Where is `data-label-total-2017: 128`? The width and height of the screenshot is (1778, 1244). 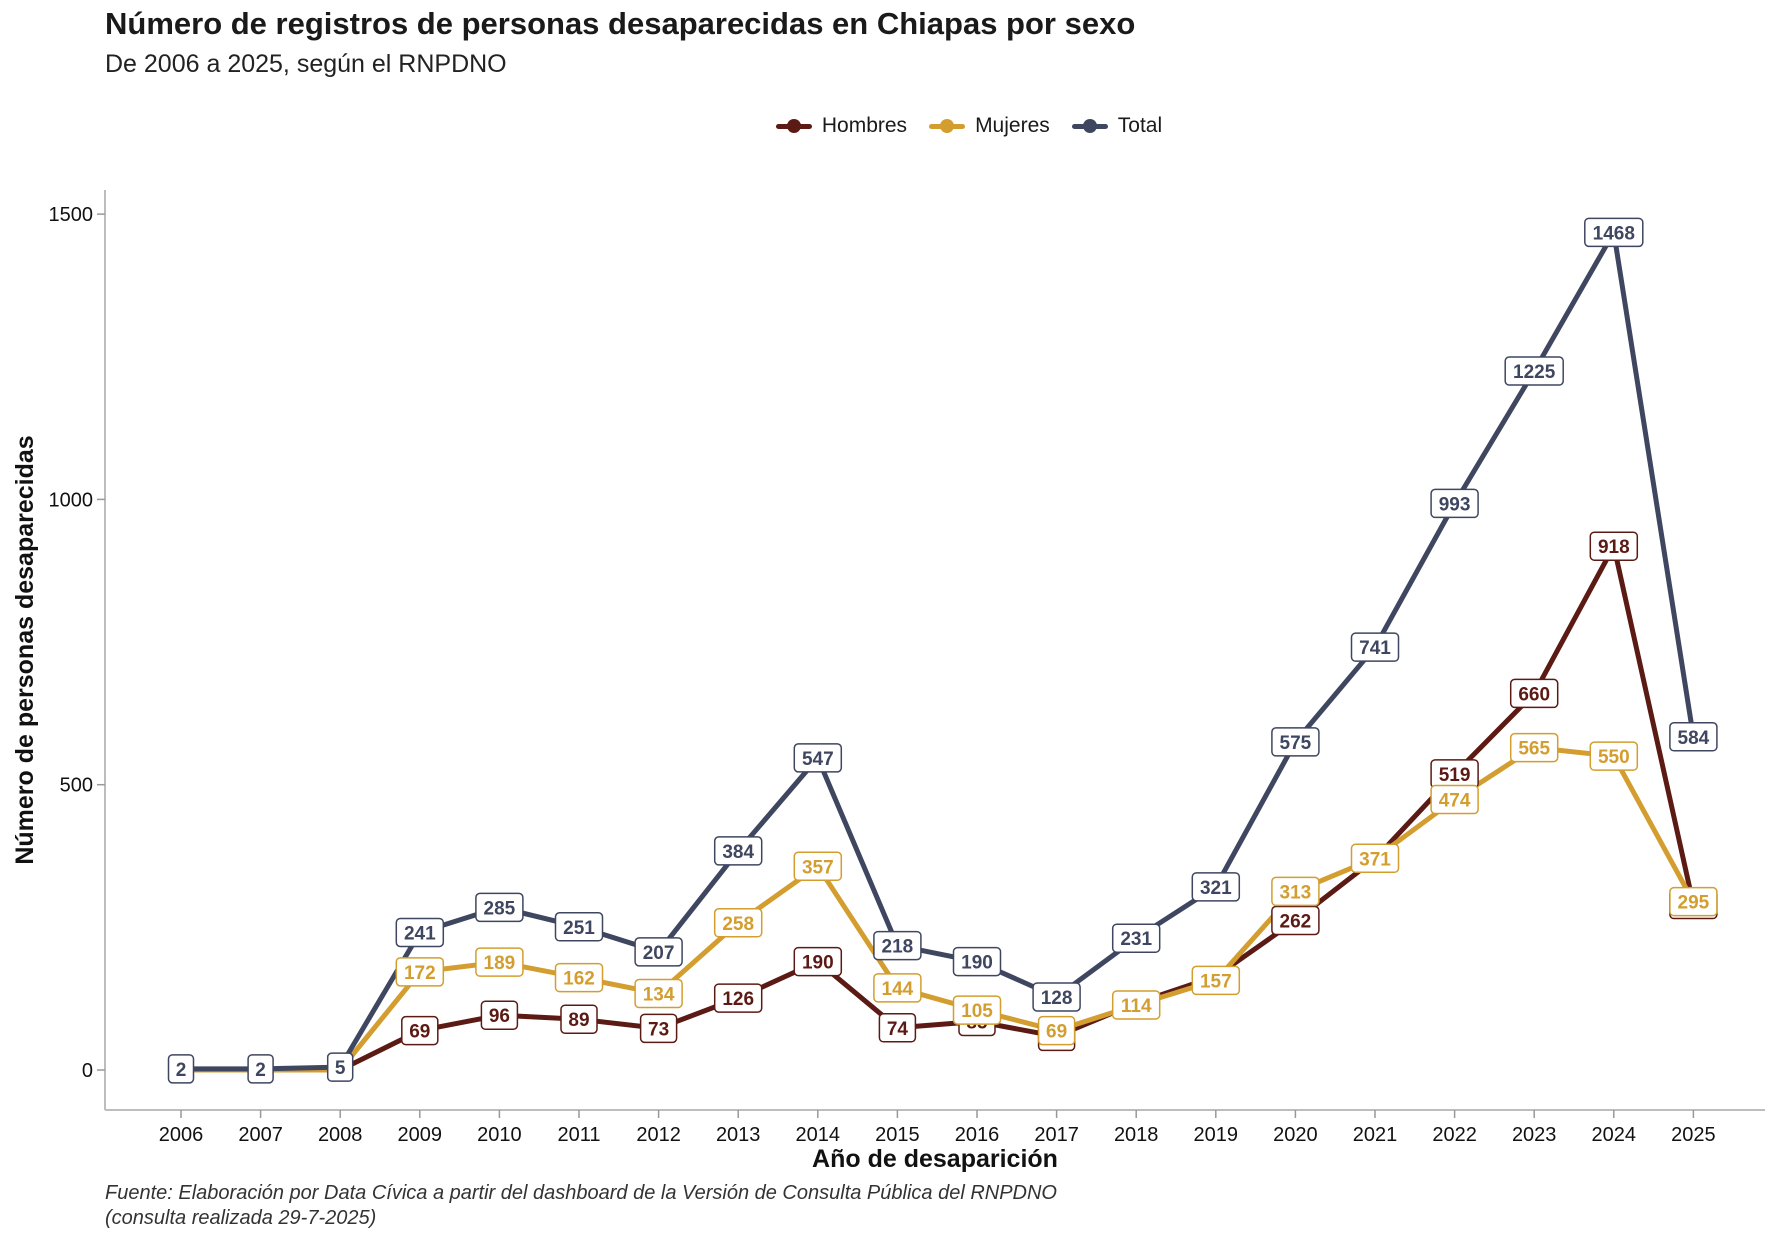
data-label-total-2017: 128 is located at coordinates (1057, 998).